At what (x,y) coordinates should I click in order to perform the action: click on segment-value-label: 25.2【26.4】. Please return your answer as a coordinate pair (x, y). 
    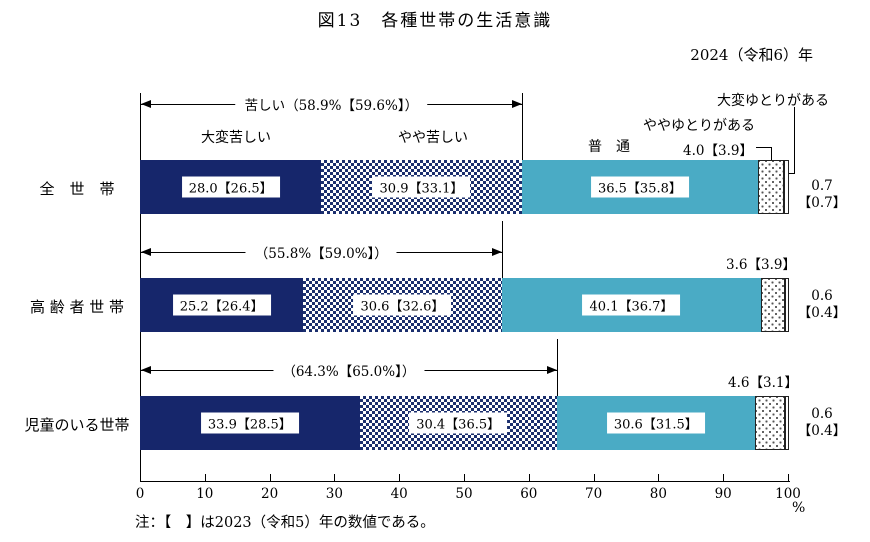
    Looking at the image, I should click on (221, 305).